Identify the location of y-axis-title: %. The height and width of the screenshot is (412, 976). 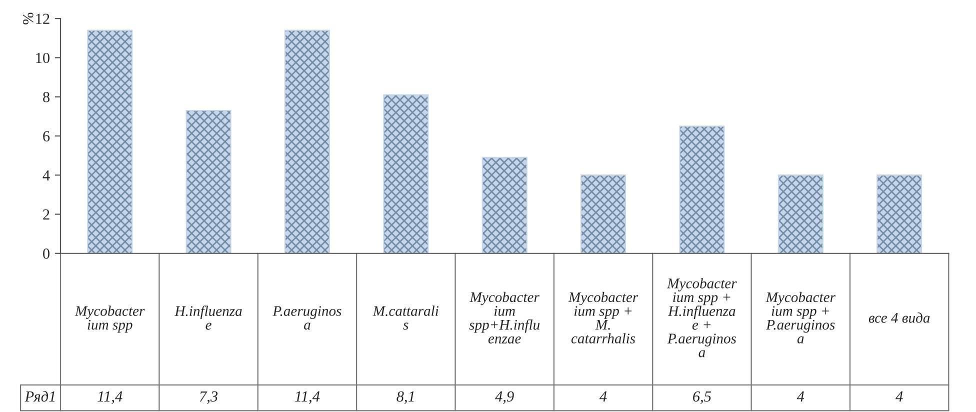
(28, 18).